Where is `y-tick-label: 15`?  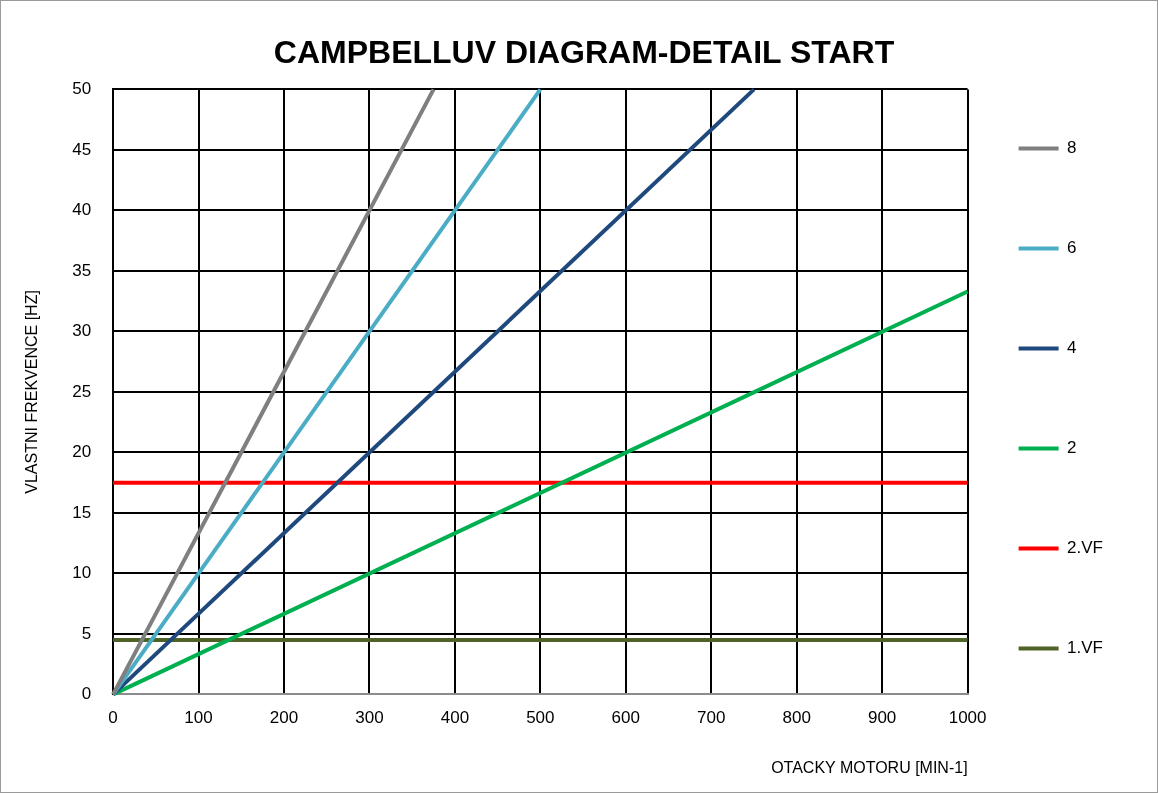 y-tick-label: 15 is located at coordinates (82, 512).